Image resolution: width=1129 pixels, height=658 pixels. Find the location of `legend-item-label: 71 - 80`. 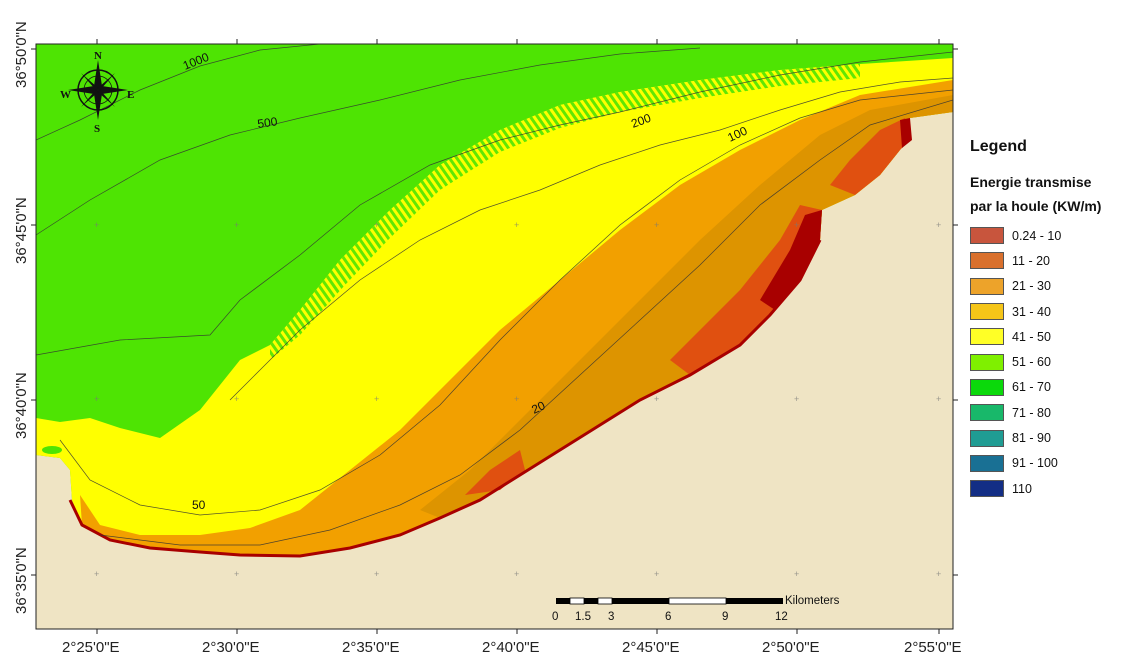

legend-item-label: 71 - 80 is located at coordinates (1031, 412).